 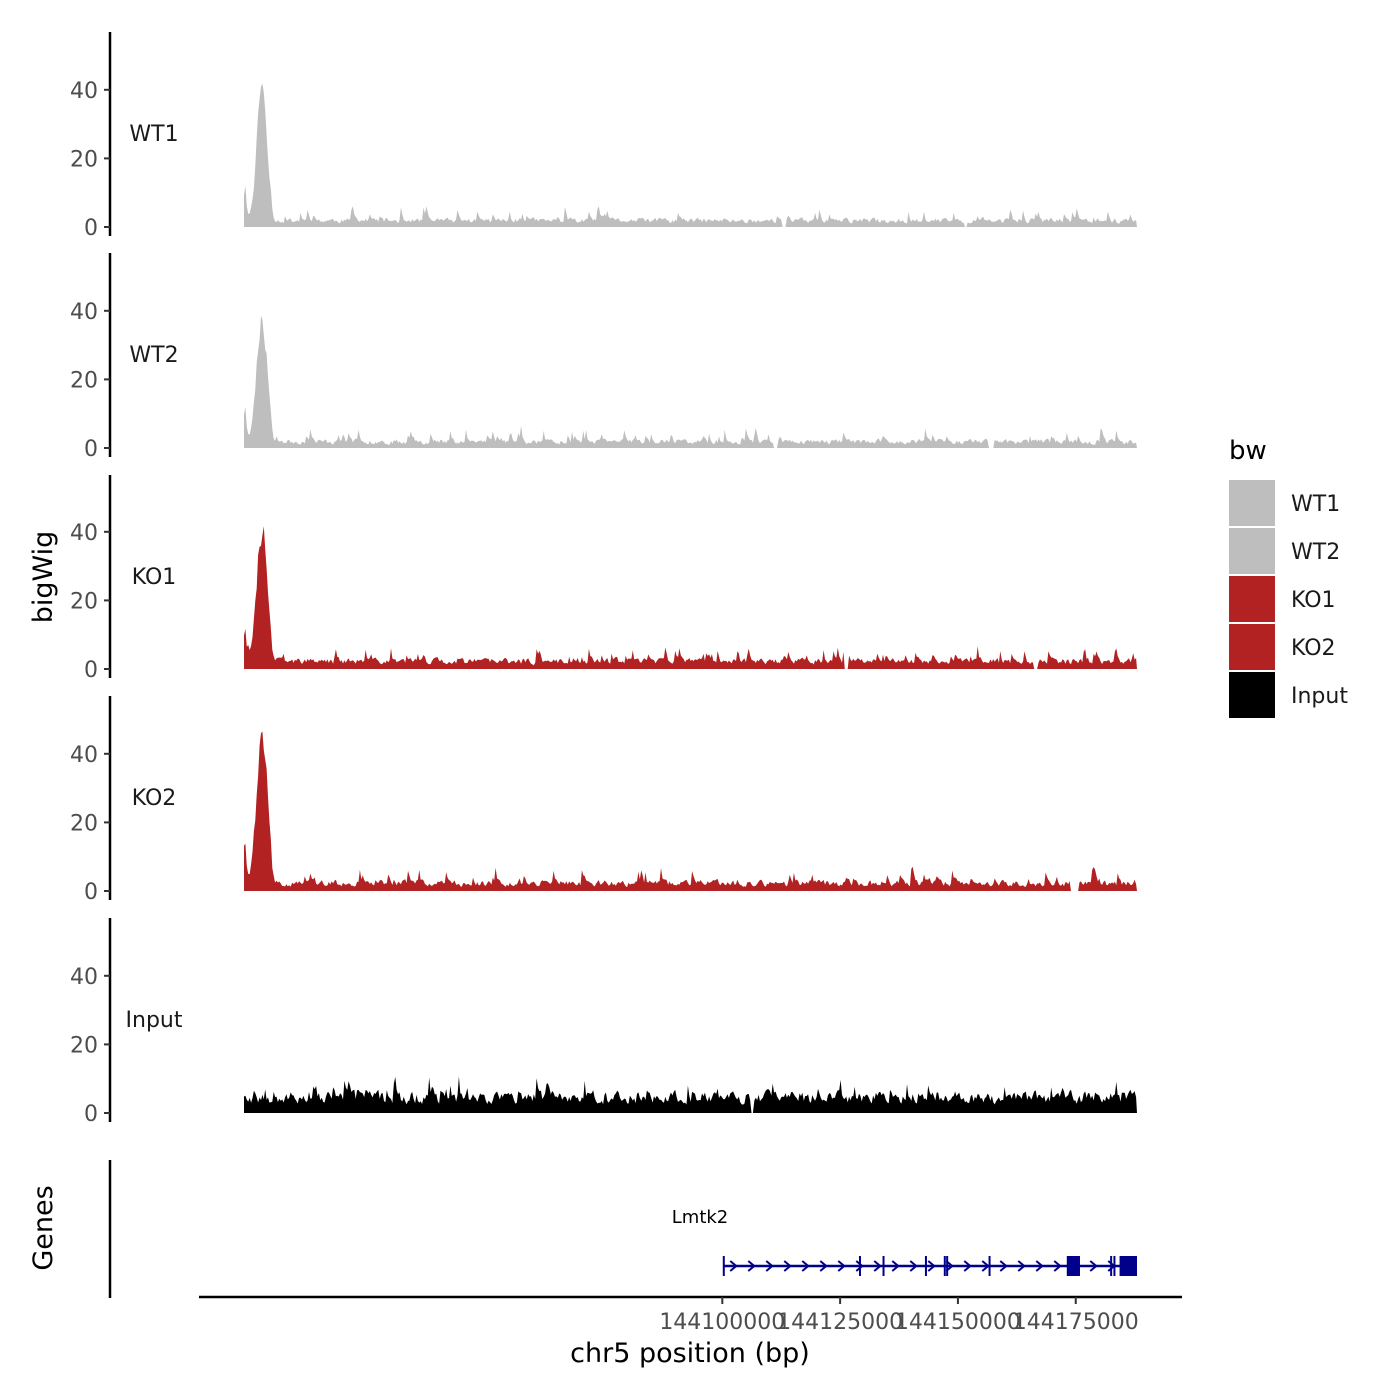 I want to click on legend-label: Input, so click(x=1319, y=696).